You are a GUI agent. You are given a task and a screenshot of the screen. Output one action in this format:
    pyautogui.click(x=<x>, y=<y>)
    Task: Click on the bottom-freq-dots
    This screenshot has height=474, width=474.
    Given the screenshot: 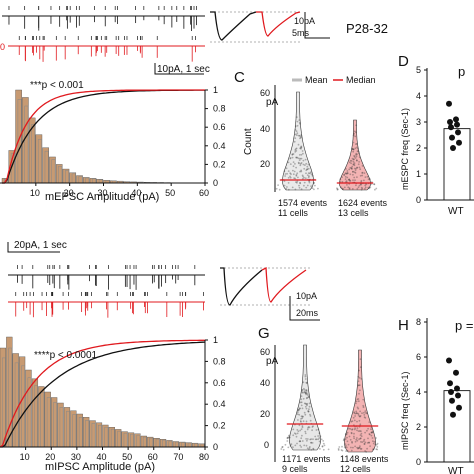 What is the action you would take?
    pyautogui.click(x=457, y=410)
    